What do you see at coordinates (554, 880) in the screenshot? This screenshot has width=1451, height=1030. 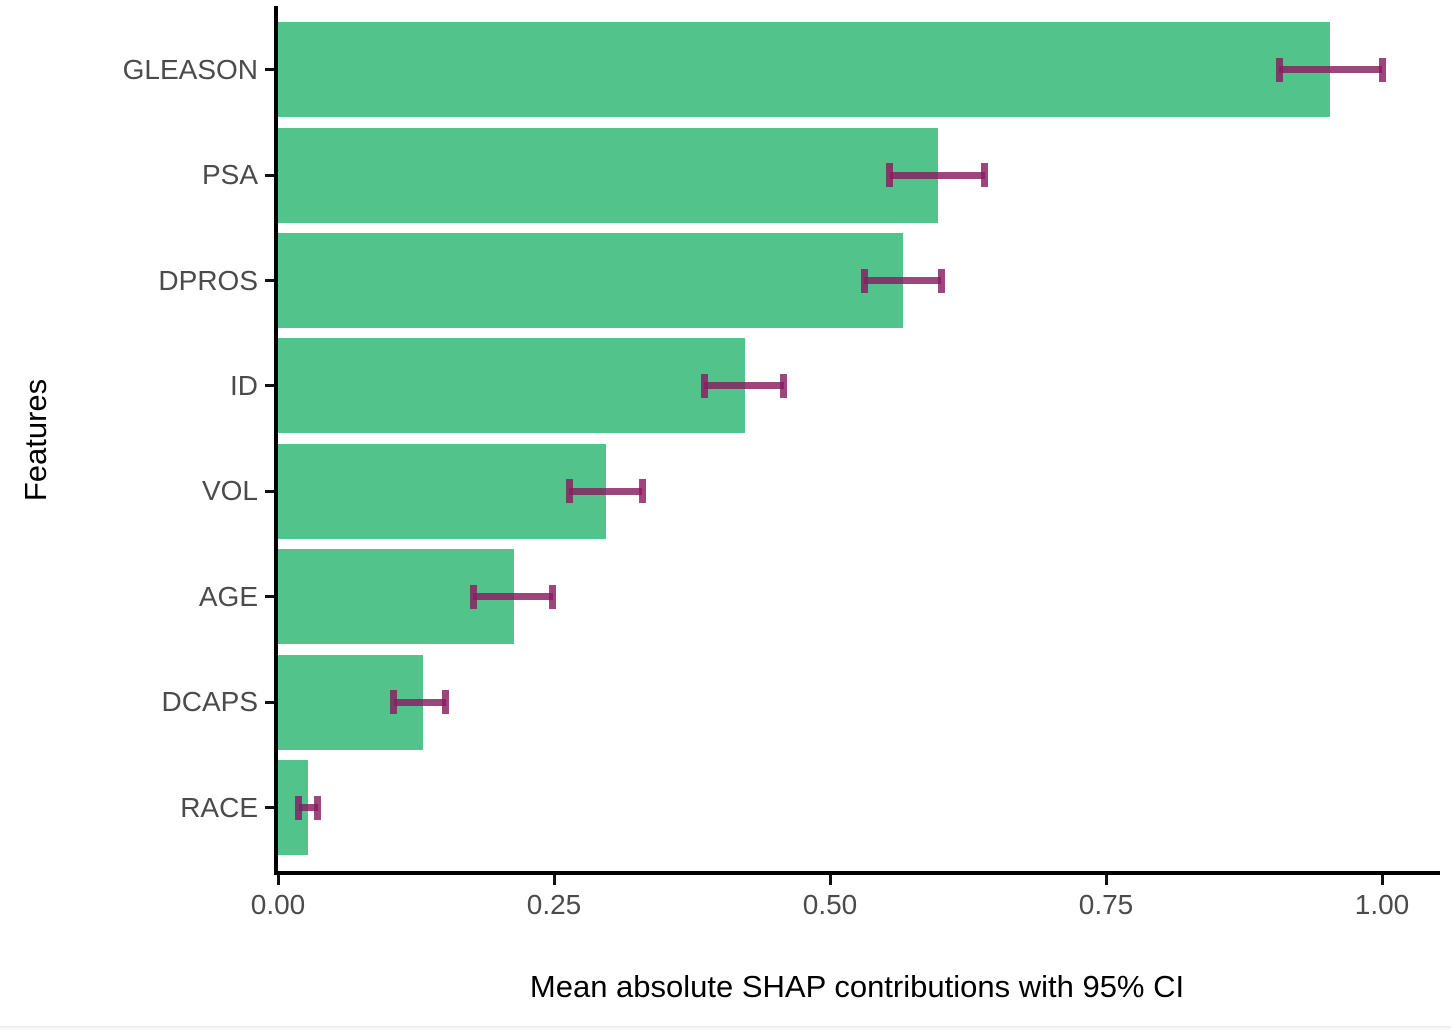 I see `x-tick-0.25` at bounding box center [554, 880].